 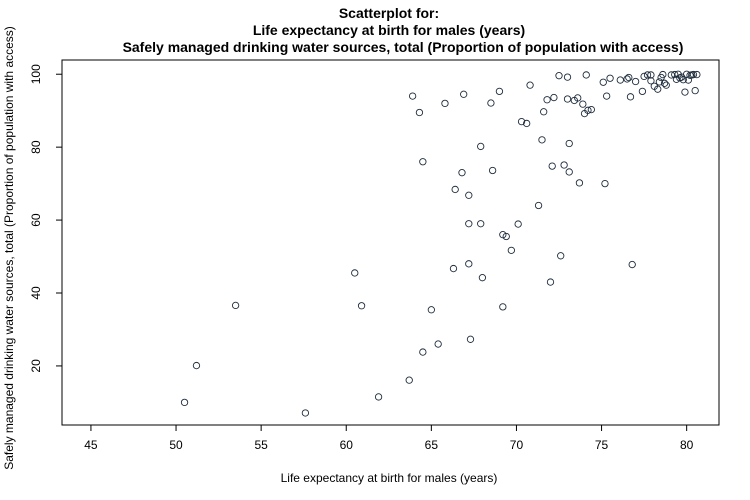 What do you see at coordinates (432, 445) in the screenshot?
I see `x-tick-label: 65` at bounding box center [432, 445].